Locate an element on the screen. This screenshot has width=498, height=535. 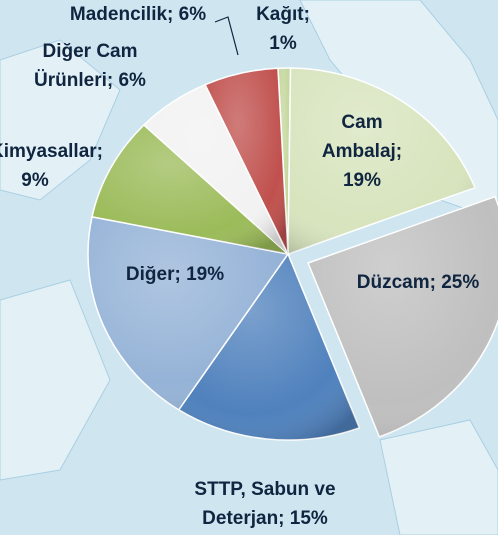
data-label: Deterjan; 15% is located at coordinates (265, 518).